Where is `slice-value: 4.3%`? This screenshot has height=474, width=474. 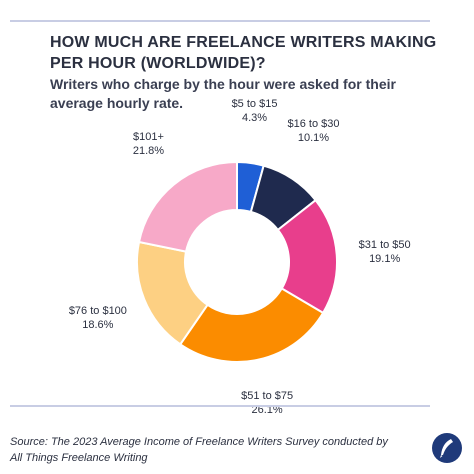
slice-value: 4.3% is located at coordinates (254, 118).